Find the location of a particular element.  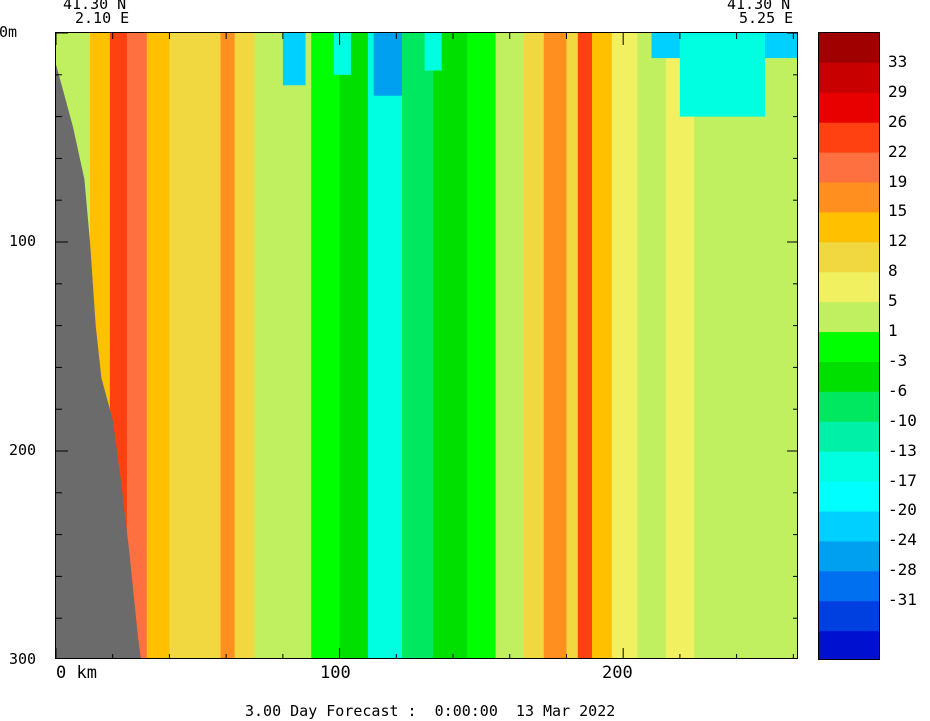

left-longitude-label: 2.10 E is located at coordinates (102, 18).